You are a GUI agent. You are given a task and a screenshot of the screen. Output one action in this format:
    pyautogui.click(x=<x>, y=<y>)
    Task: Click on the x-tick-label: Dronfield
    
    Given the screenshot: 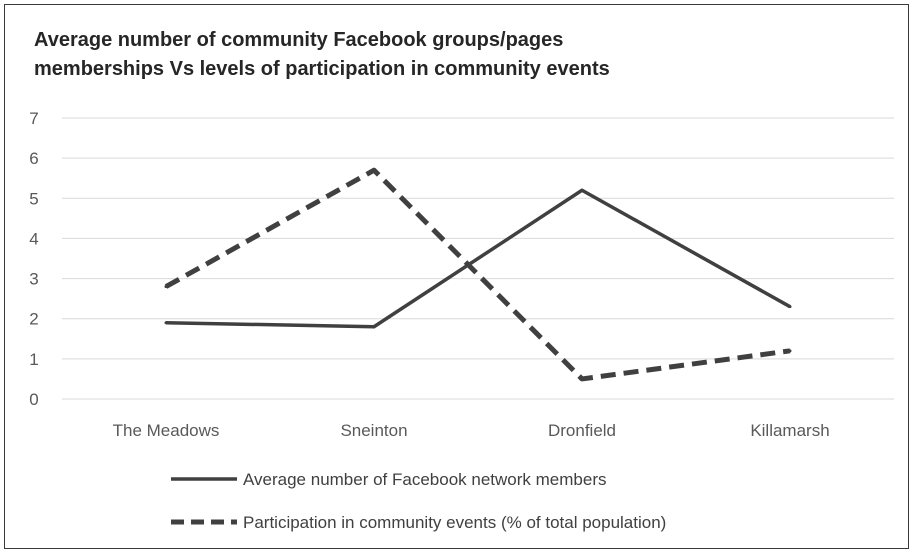 What is the action you would take?
    pyautogui.click(x=582, y=430)
    